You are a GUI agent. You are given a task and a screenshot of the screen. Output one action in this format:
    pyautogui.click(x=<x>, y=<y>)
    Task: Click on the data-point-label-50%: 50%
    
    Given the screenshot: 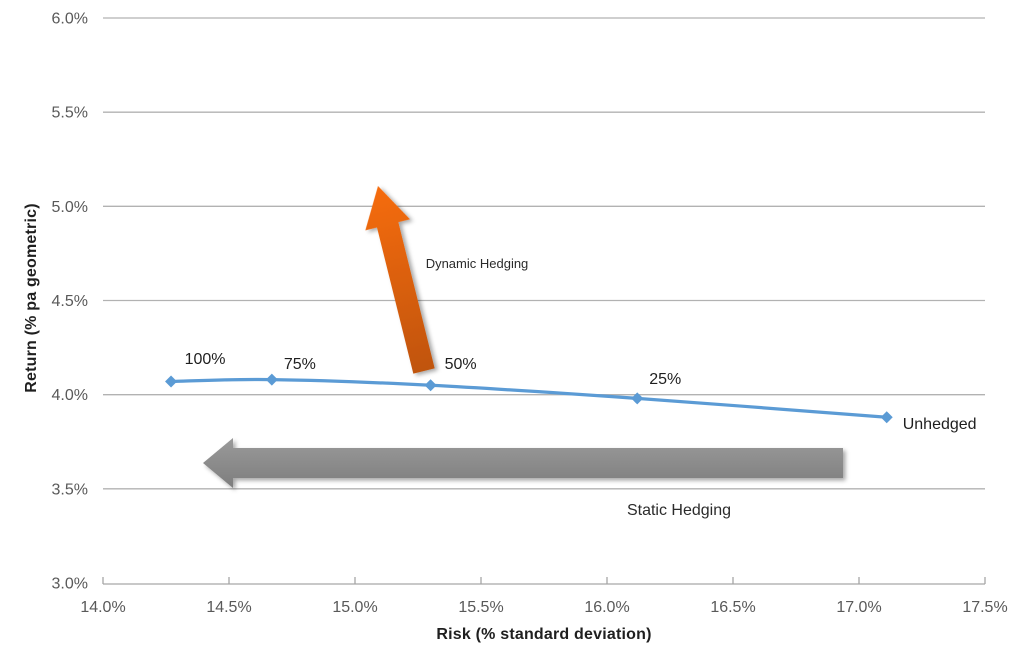 What is the action you would take?
    pyautogui.click(x=461, y=364)
    